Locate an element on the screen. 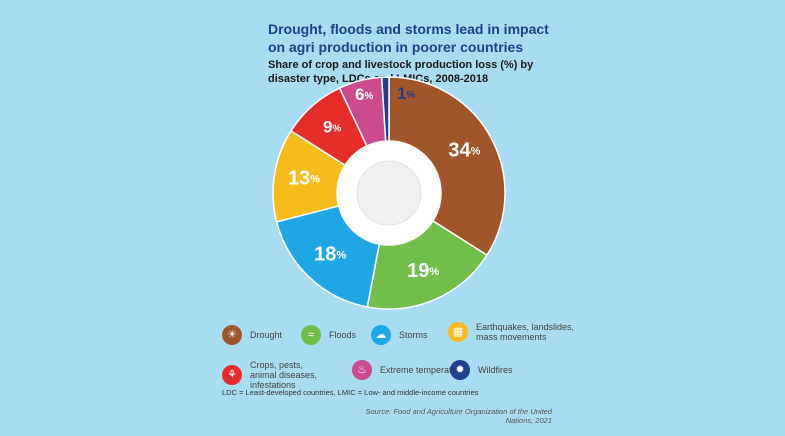 This screenshot has height=436, width=785. crops-pests-icon: ⚘ is located at coordinates (232, 375).